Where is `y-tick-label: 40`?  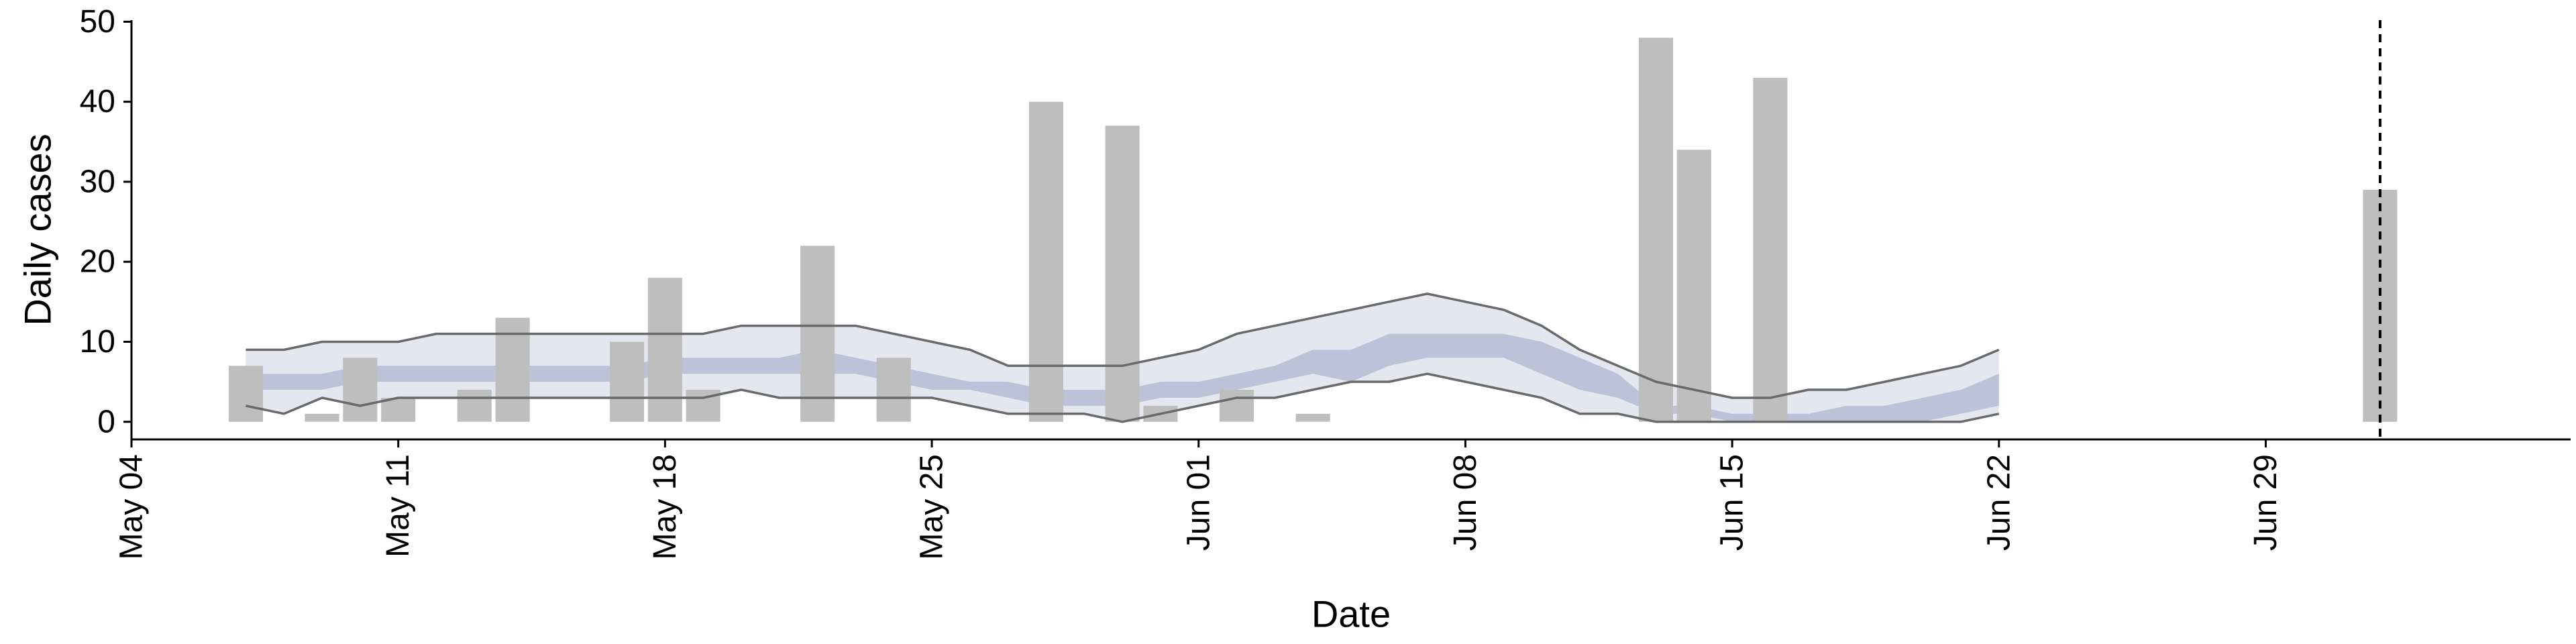
y-tick-label: 40 is located at coordinates (97, 101).